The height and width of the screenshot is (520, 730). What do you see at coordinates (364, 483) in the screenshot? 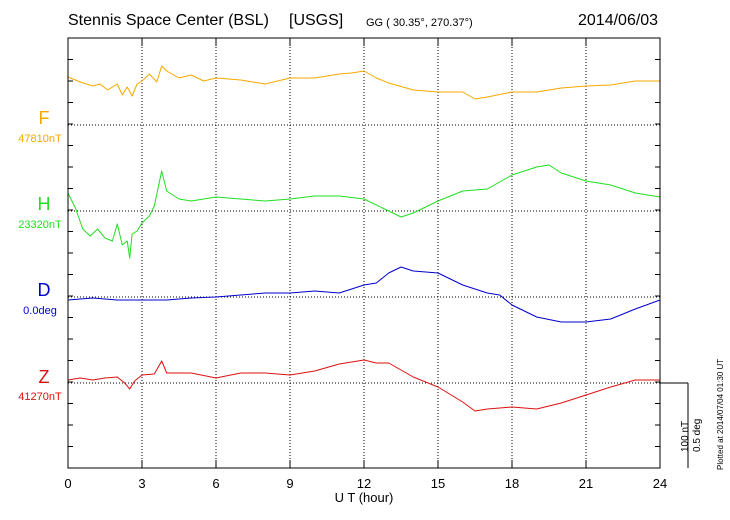
I see `x-tick-label: 12` at bounding box center [364, 483].